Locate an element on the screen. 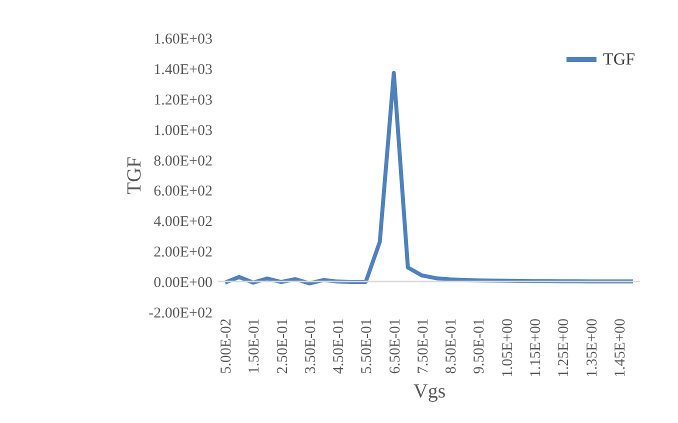 This screenshot has height=423, width=678. legend-label: TGF is located at coordinates (619, 59).